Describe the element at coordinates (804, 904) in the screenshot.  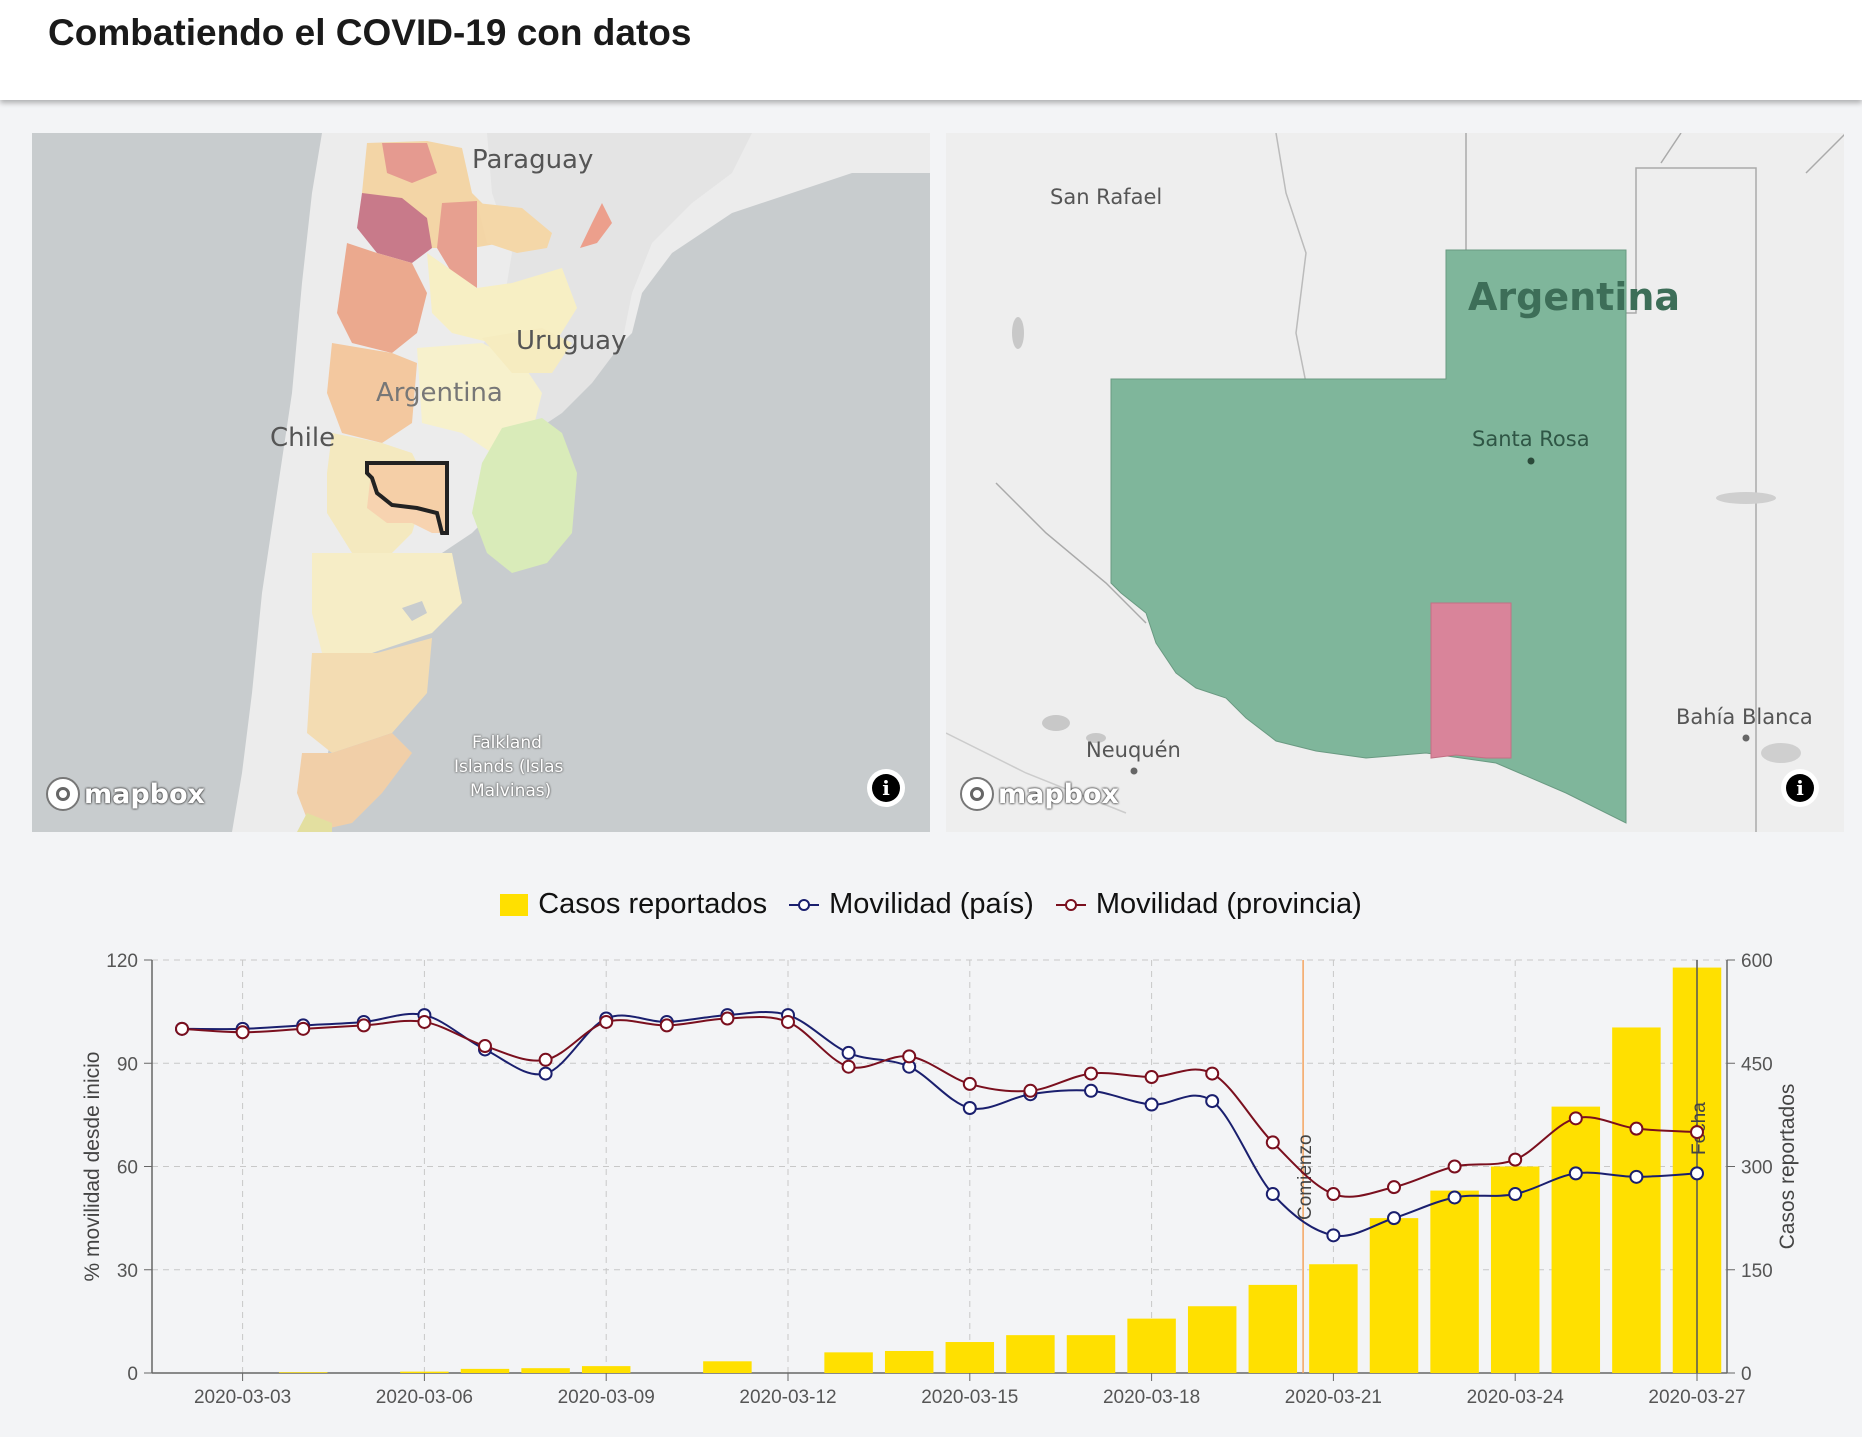
I see `legend-swatch-mob-country` at that location.